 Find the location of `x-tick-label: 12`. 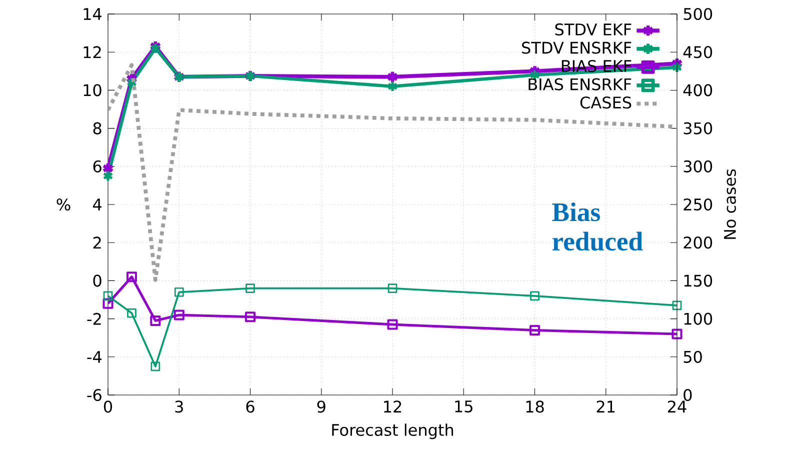

x-tick-label: 12 is located at coordinates (393, 406).